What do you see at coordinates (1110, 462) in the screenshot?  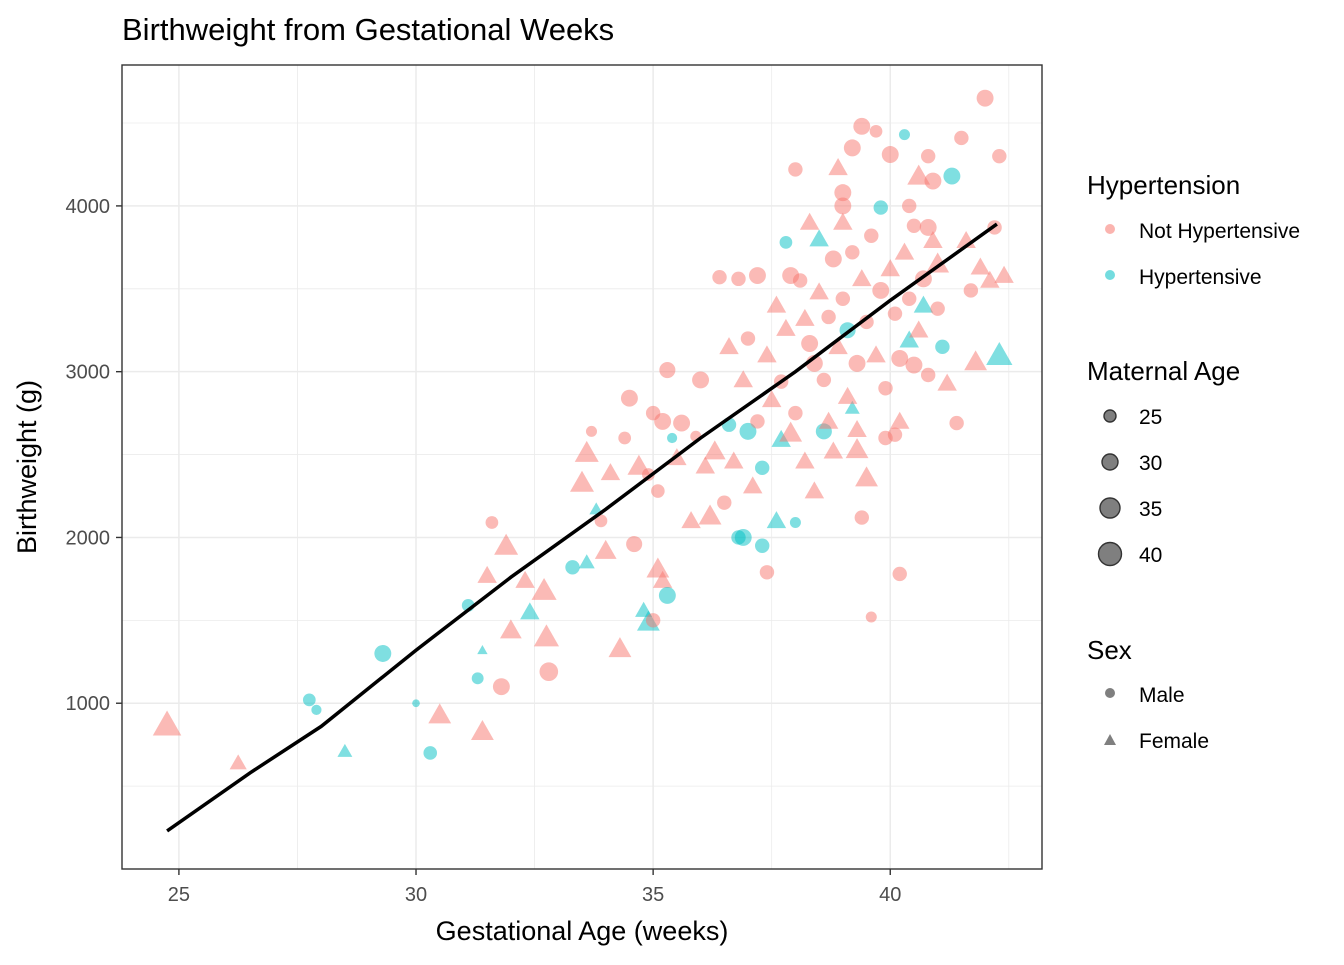 I see `legend-size-30-key` at bounding box center [1110, 462].